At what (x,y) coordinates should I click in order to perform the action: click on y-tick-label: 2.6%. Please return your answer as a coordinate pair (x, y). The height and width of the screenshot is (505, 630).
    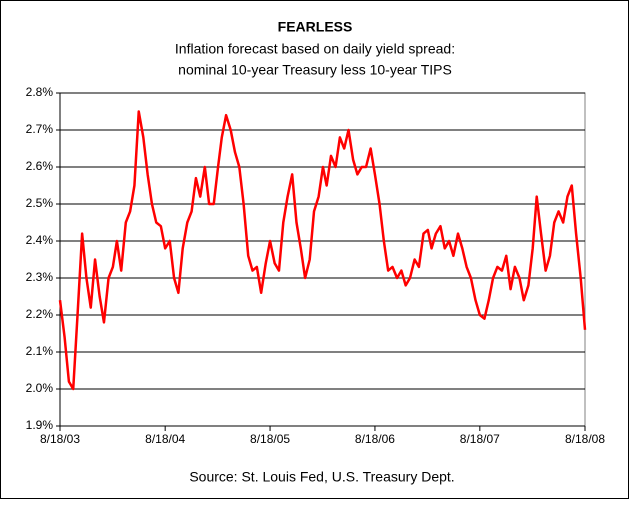
    Looking at the image, I should click on (40, 166).